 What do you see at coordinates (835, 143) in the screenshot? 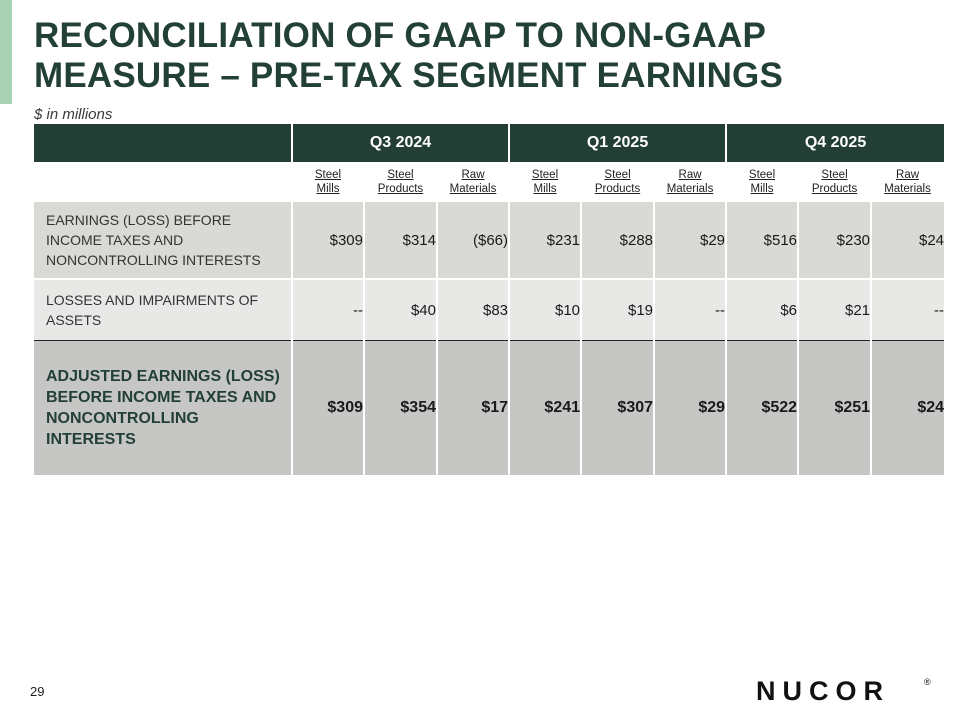
I see `period-header-q4-2025: Q4 2025` at bounding box center [835, 143].